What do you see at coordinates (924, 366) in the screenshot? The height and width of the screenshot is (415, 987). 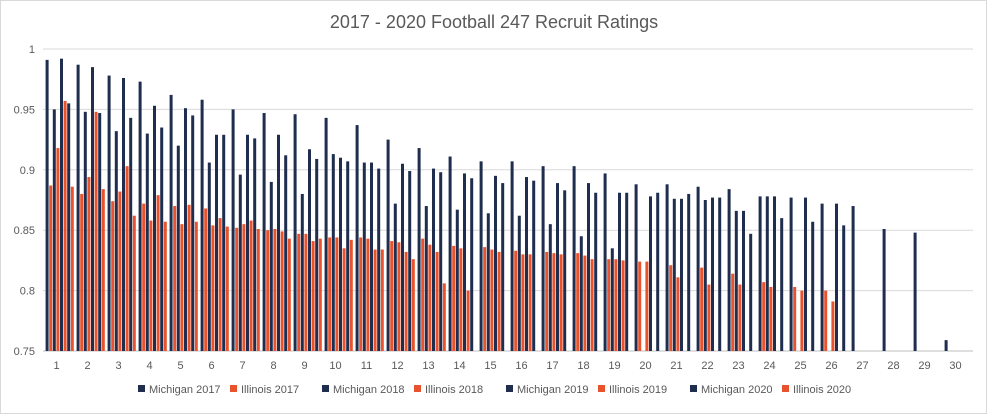 I see `x-tick-label: 29` at bounding box center [924, 366].